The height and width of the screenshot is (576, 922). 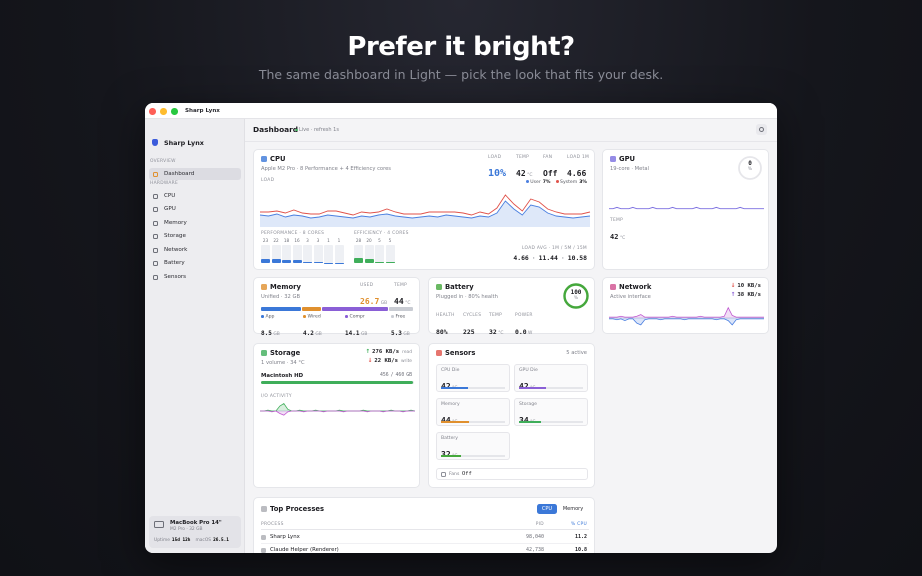 What do you see at coordinates (386, 352) in the screenshot?
I see `rate-value: 276 KB/s` at bounding box center [386, 352].